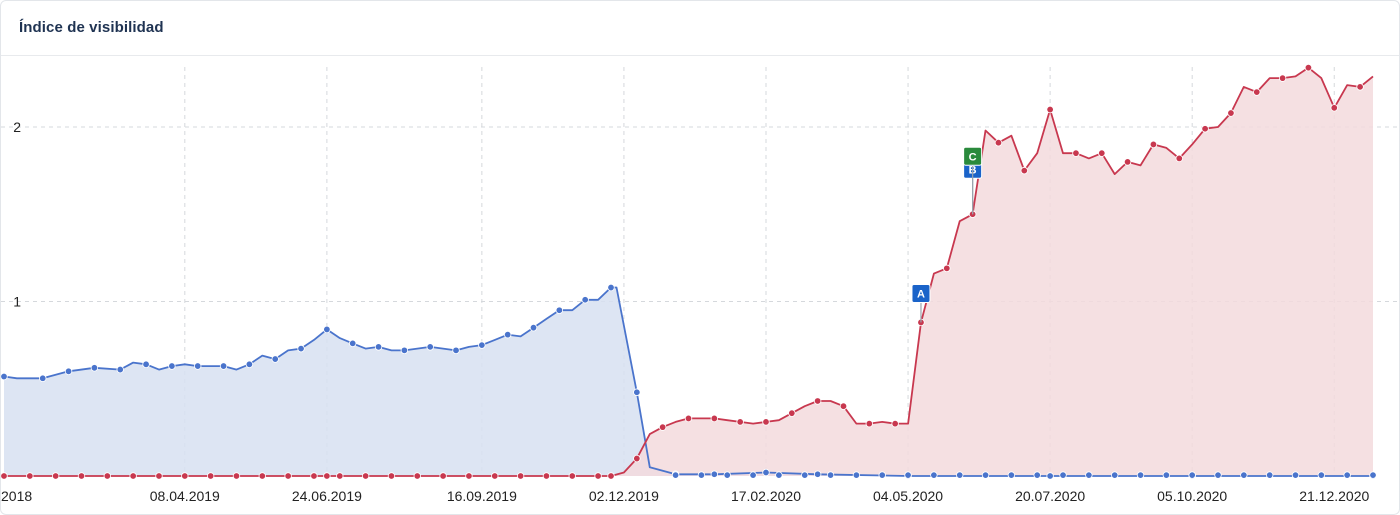 This screenshot has width=1400, height=515. What do you see at coordinates (947, 234) in the screenshot?
I see `event-markers: ABC` at bounding box center [947, 234].